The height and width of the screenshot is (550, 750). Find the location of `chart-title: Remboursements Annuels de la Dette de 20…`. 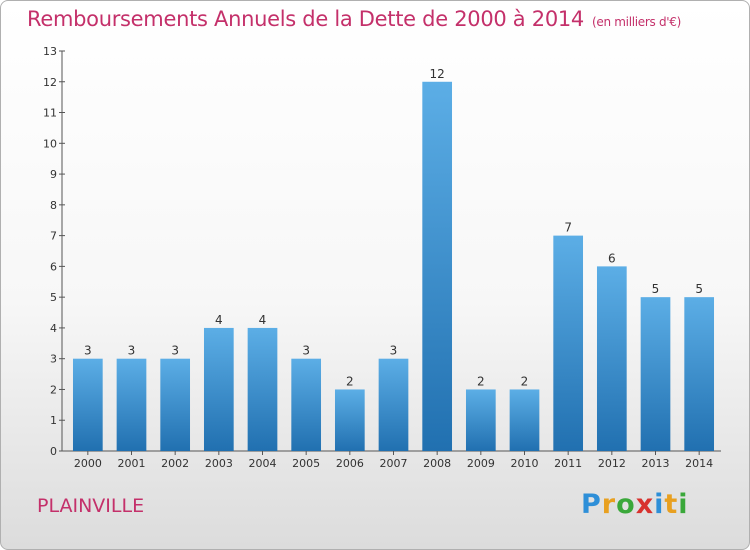

chart-title: Remboursements Annuels de la Dette de 20… is located at coordinates (354, 19).